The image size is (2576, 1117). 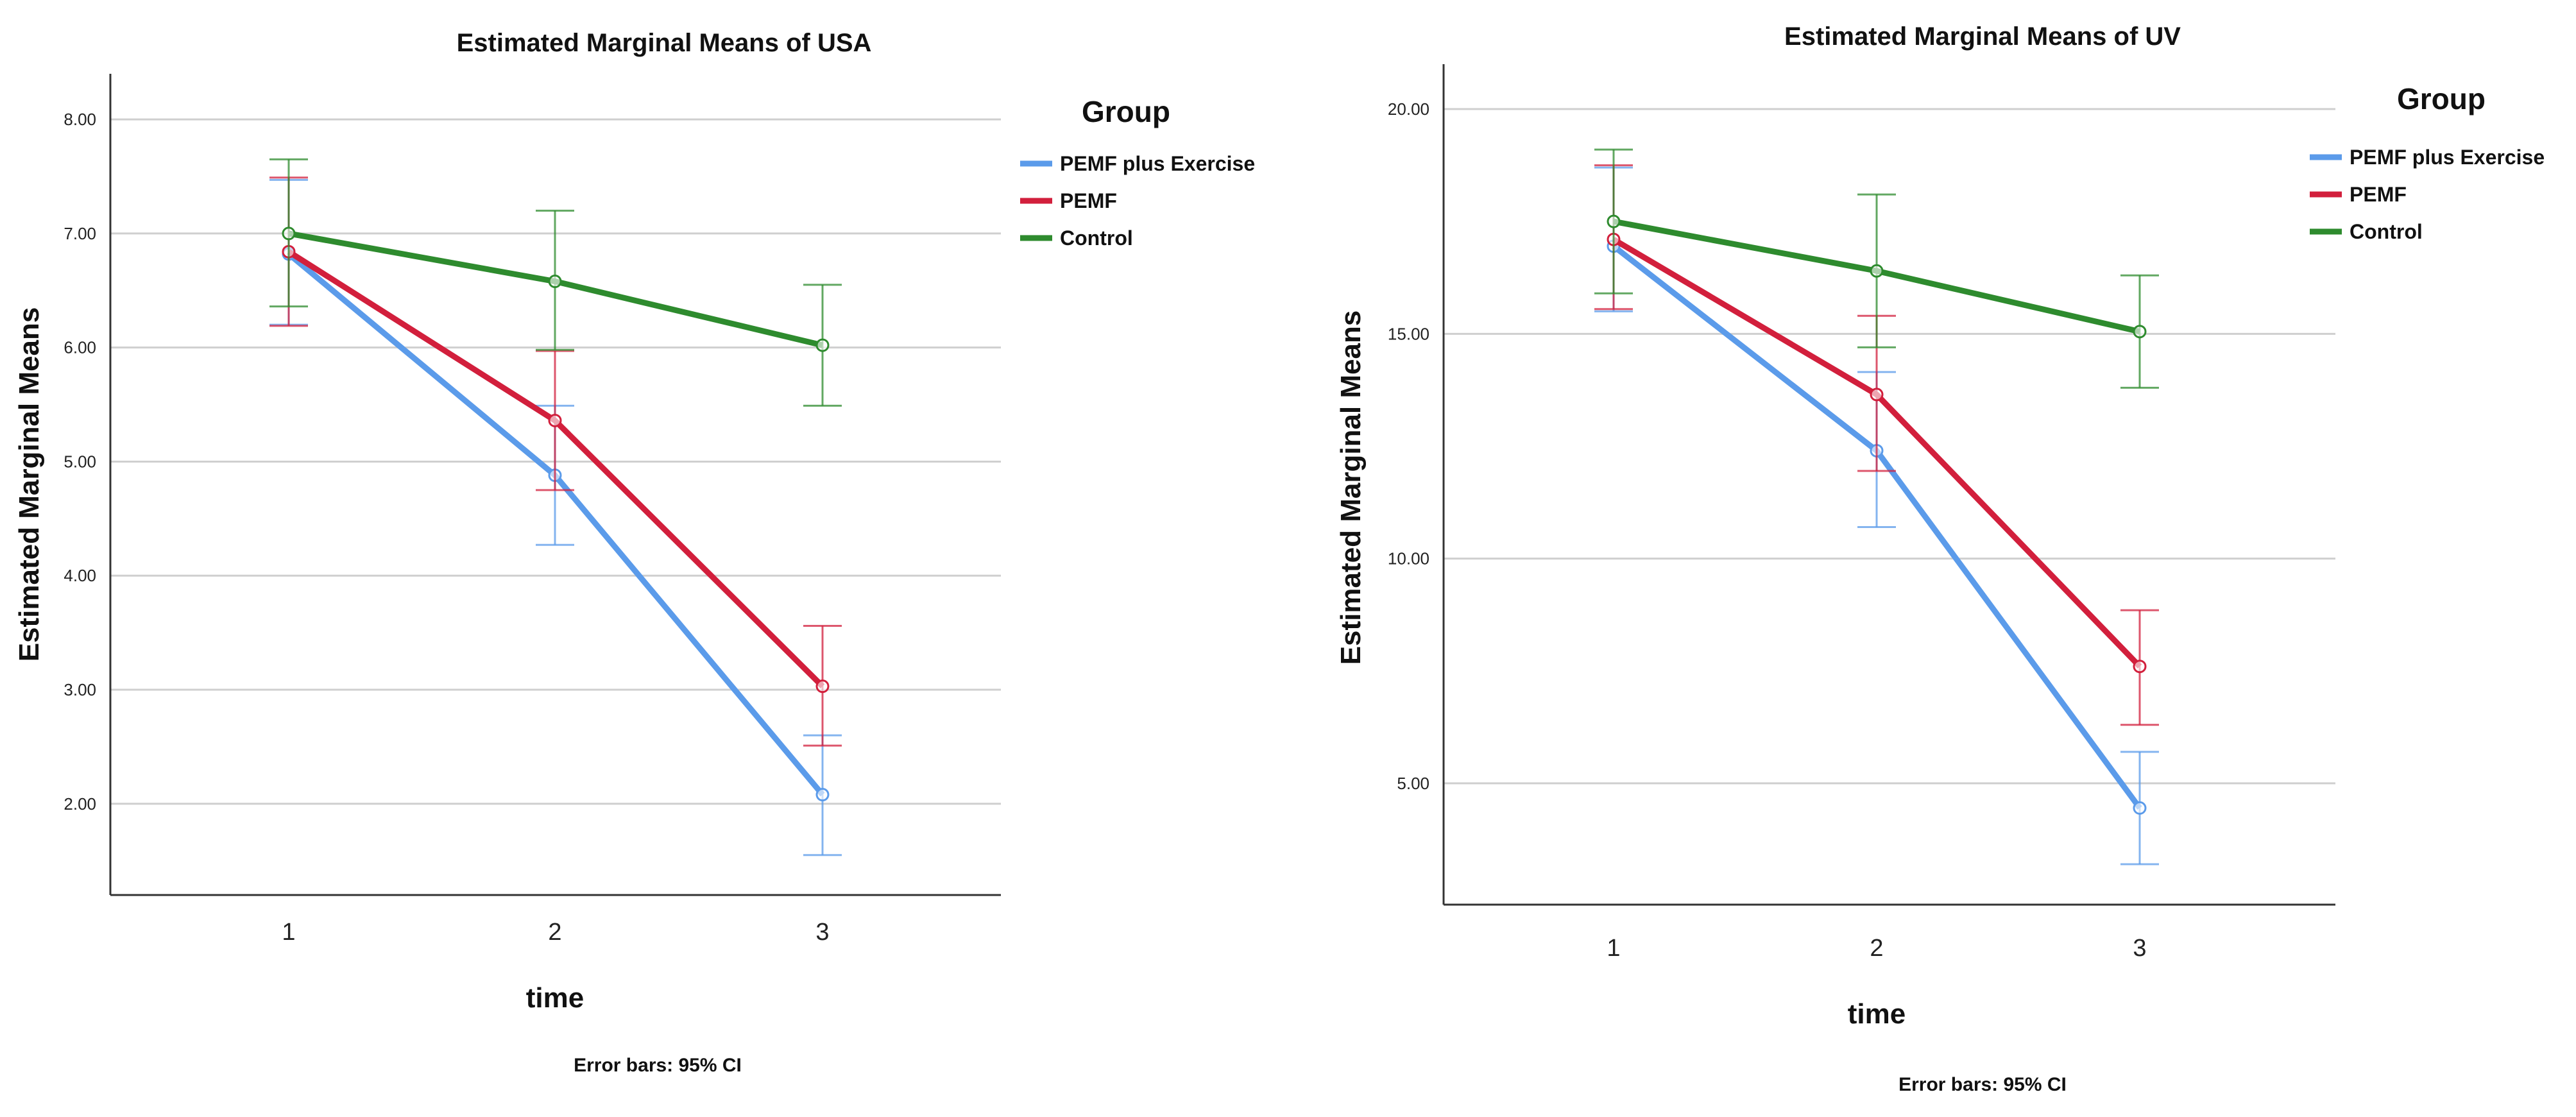 What do you see at coordinates (80, 804) in the screenshot?
I see `y-tick-label: 2.00` at bounding box center [80, 804].